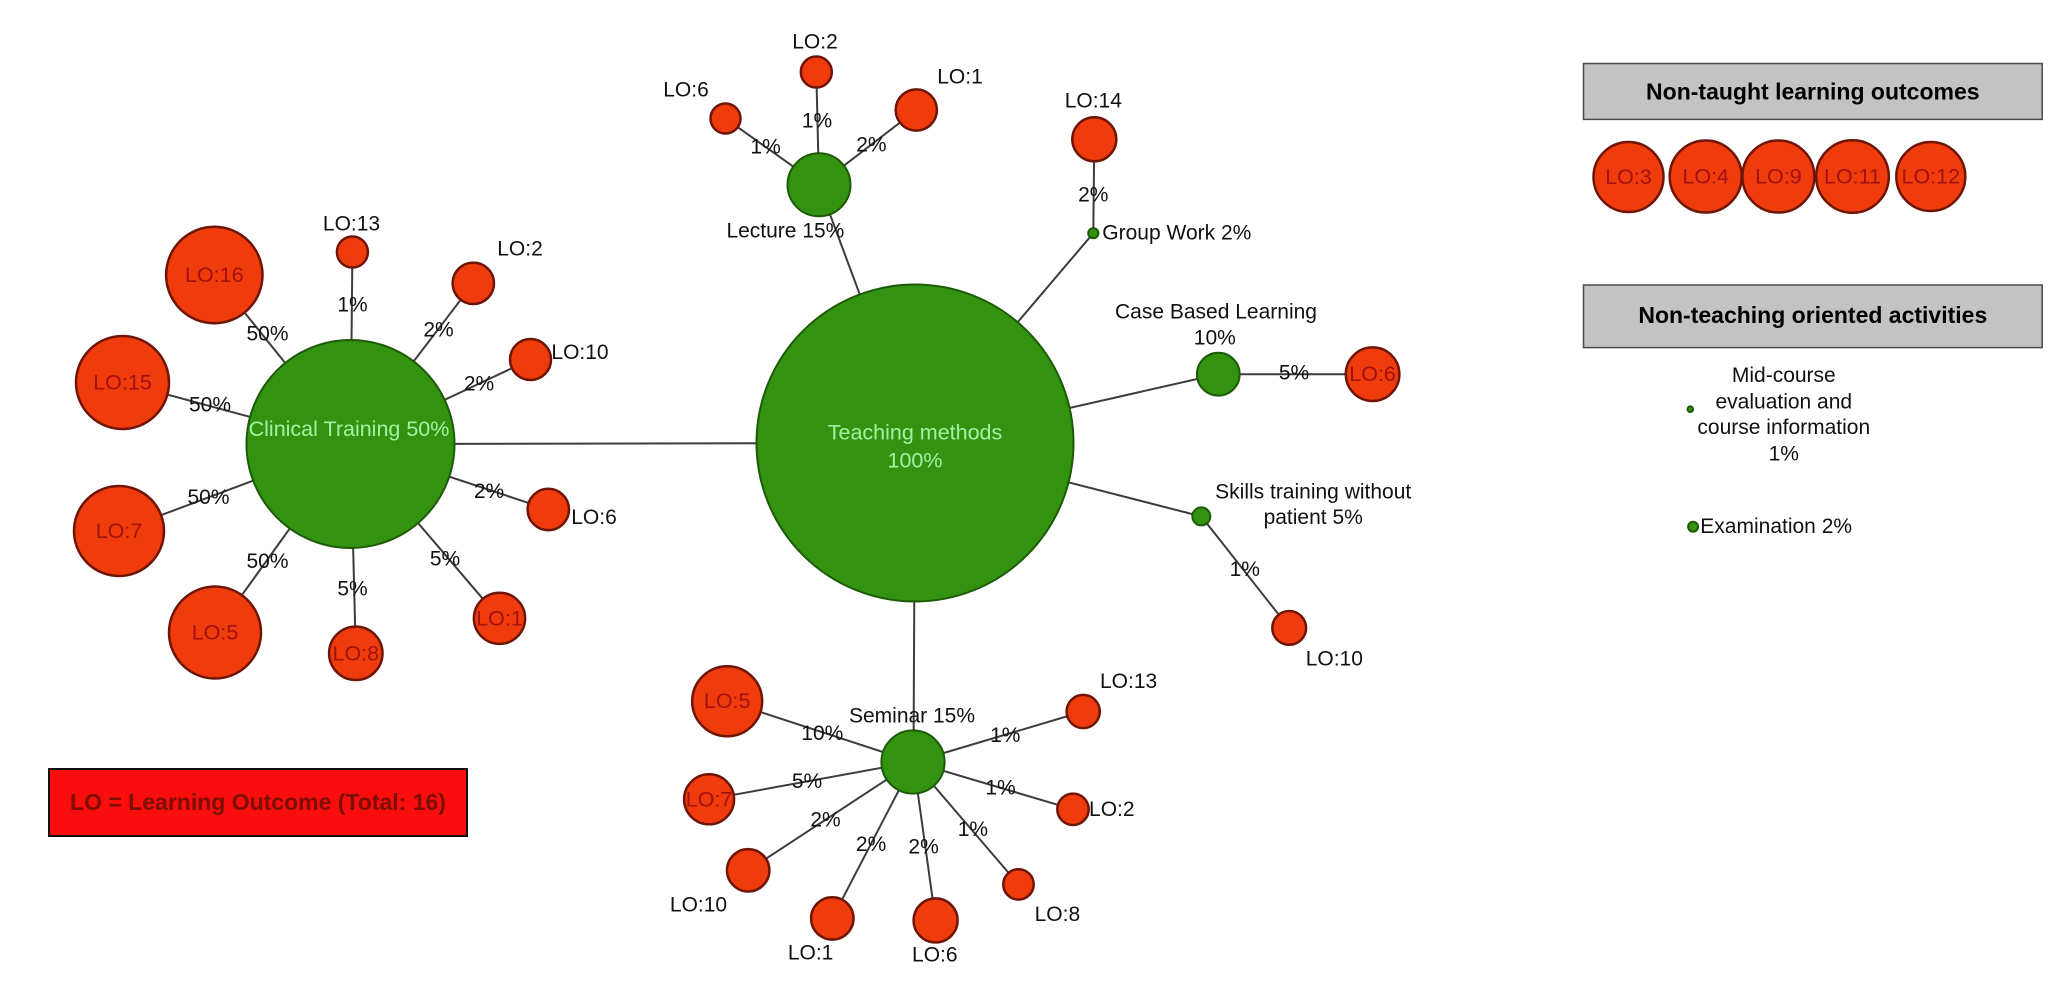 The width and height of the screenshot is (2059, 1001). I want to click on svg-text:Non-teaching oriented activiti: Non-teaching oriented activities, so click(1812, 315).